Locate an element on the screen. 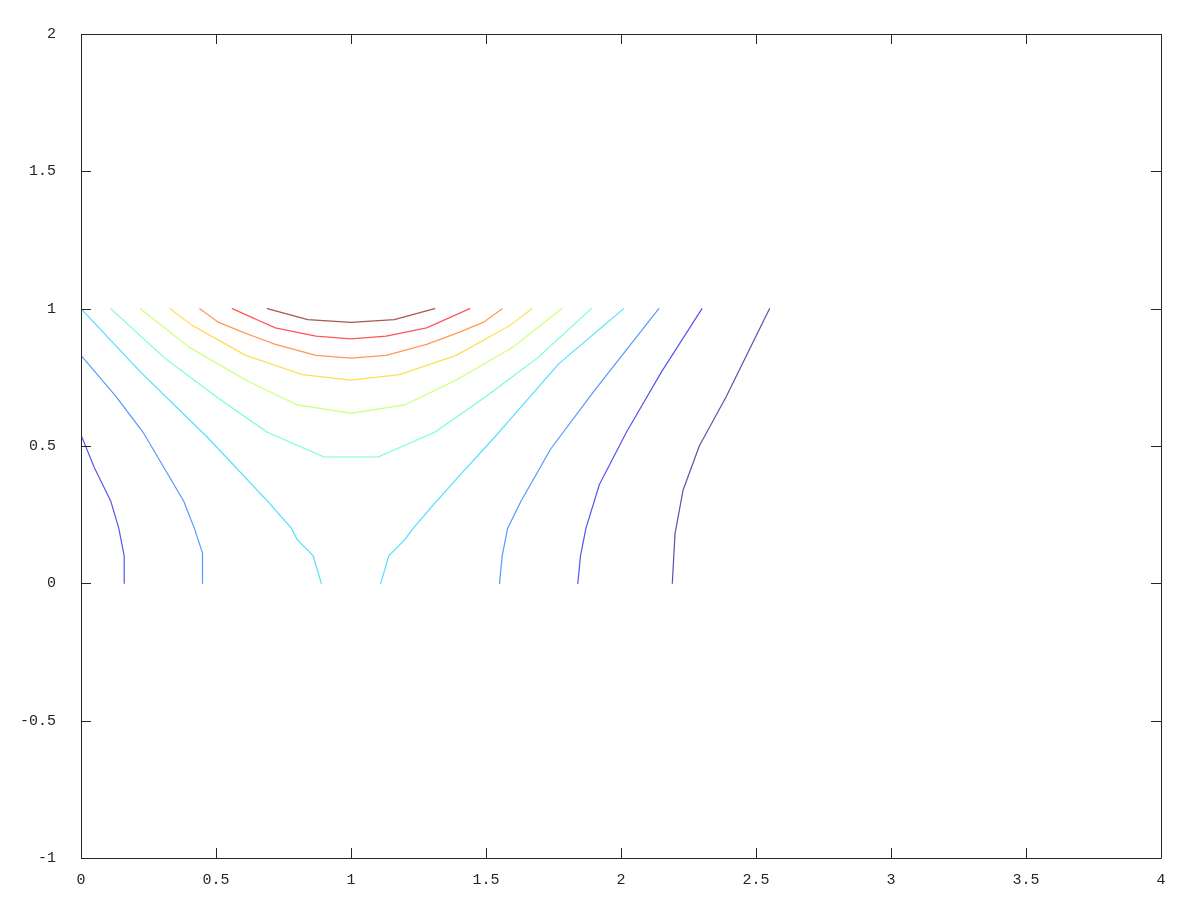 The width and height of the screenshot is (1200, 900). x-tick-label: 0.5 is located at coordinates (216, 880).